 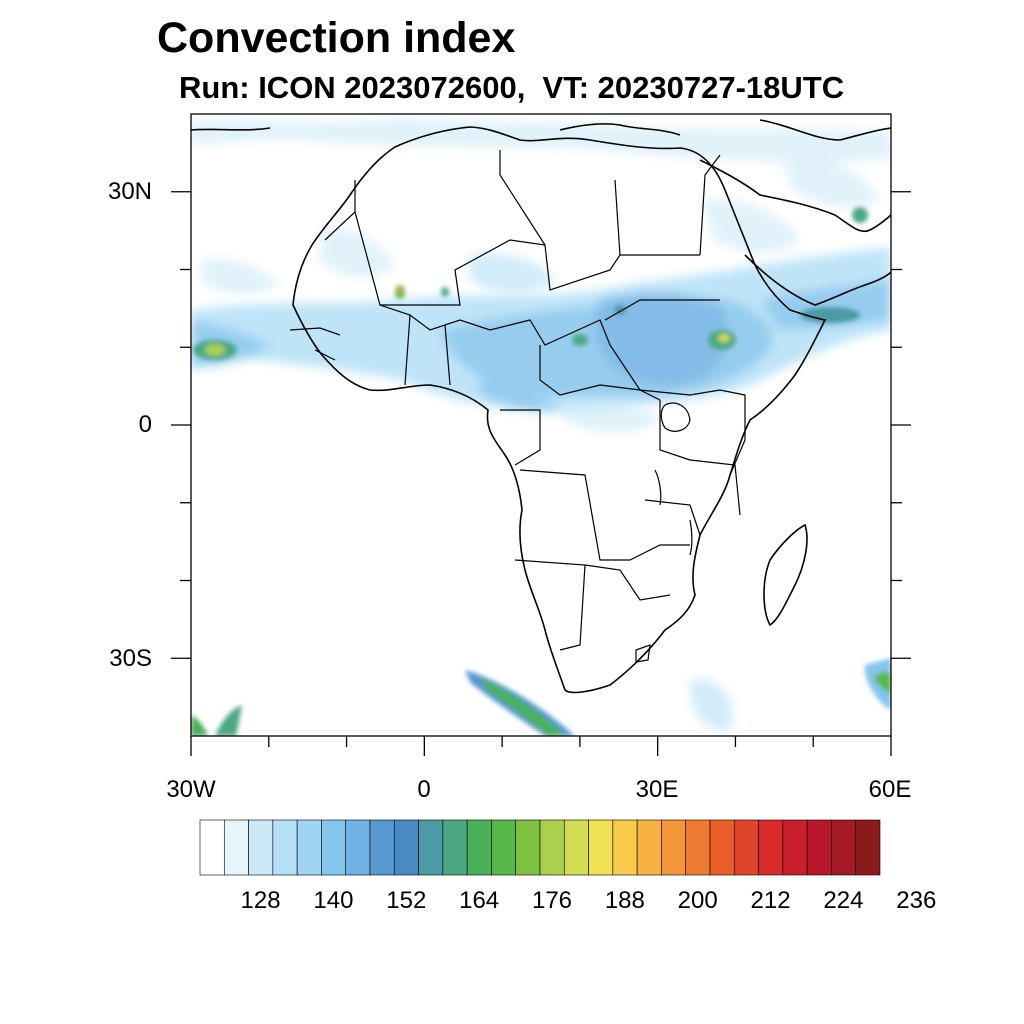 I want to click on map-subtitle: Run: ICON 2023072600, VT: 20230727-18UTC, so click(x=512, y=87).